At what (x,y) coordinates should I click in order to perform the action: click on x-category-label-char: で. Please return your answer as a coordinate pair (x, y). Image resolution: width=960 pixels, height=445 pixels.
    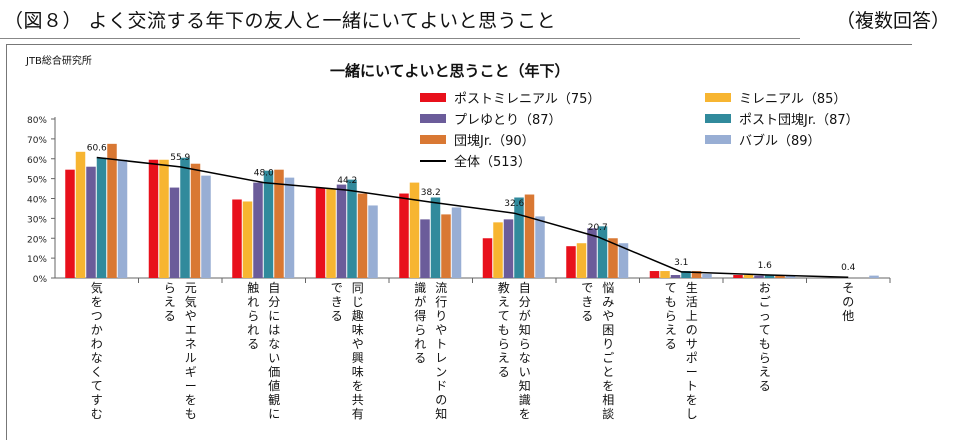
    Looking at the image, I should click on (337, 288).